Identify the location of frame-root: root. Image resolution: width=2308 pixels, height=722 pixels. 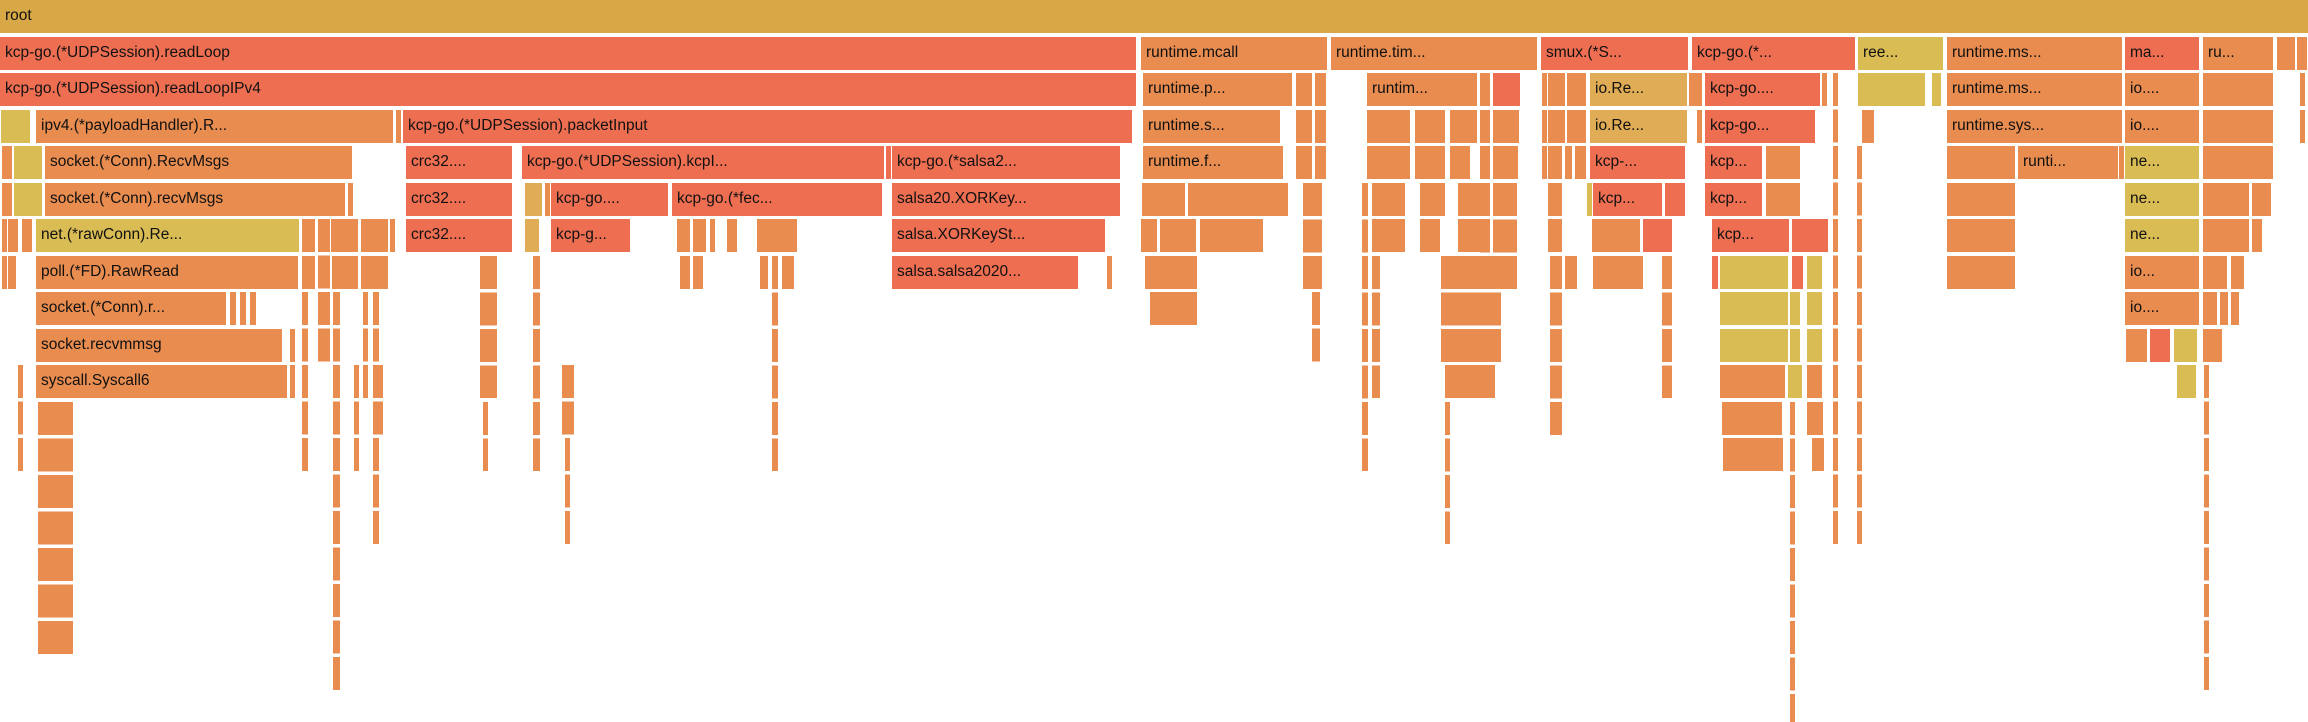
(1154, 16).